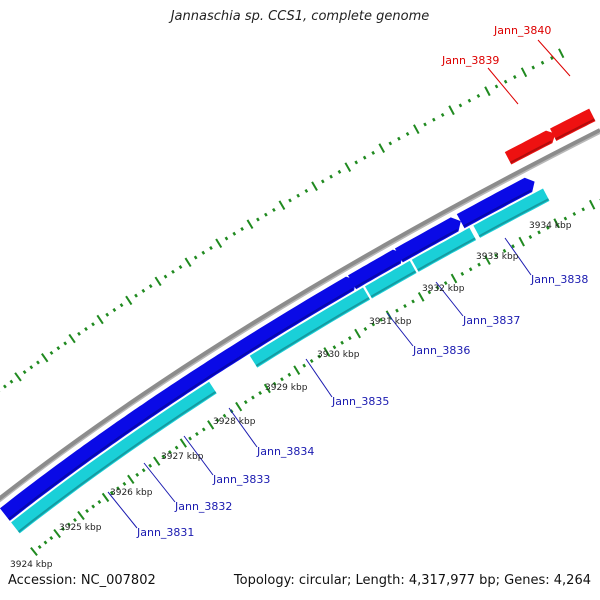  Describe the element at coordinates (234, 422) in the screenshot. I see `kbp-label: 3928 kbp` at that location.